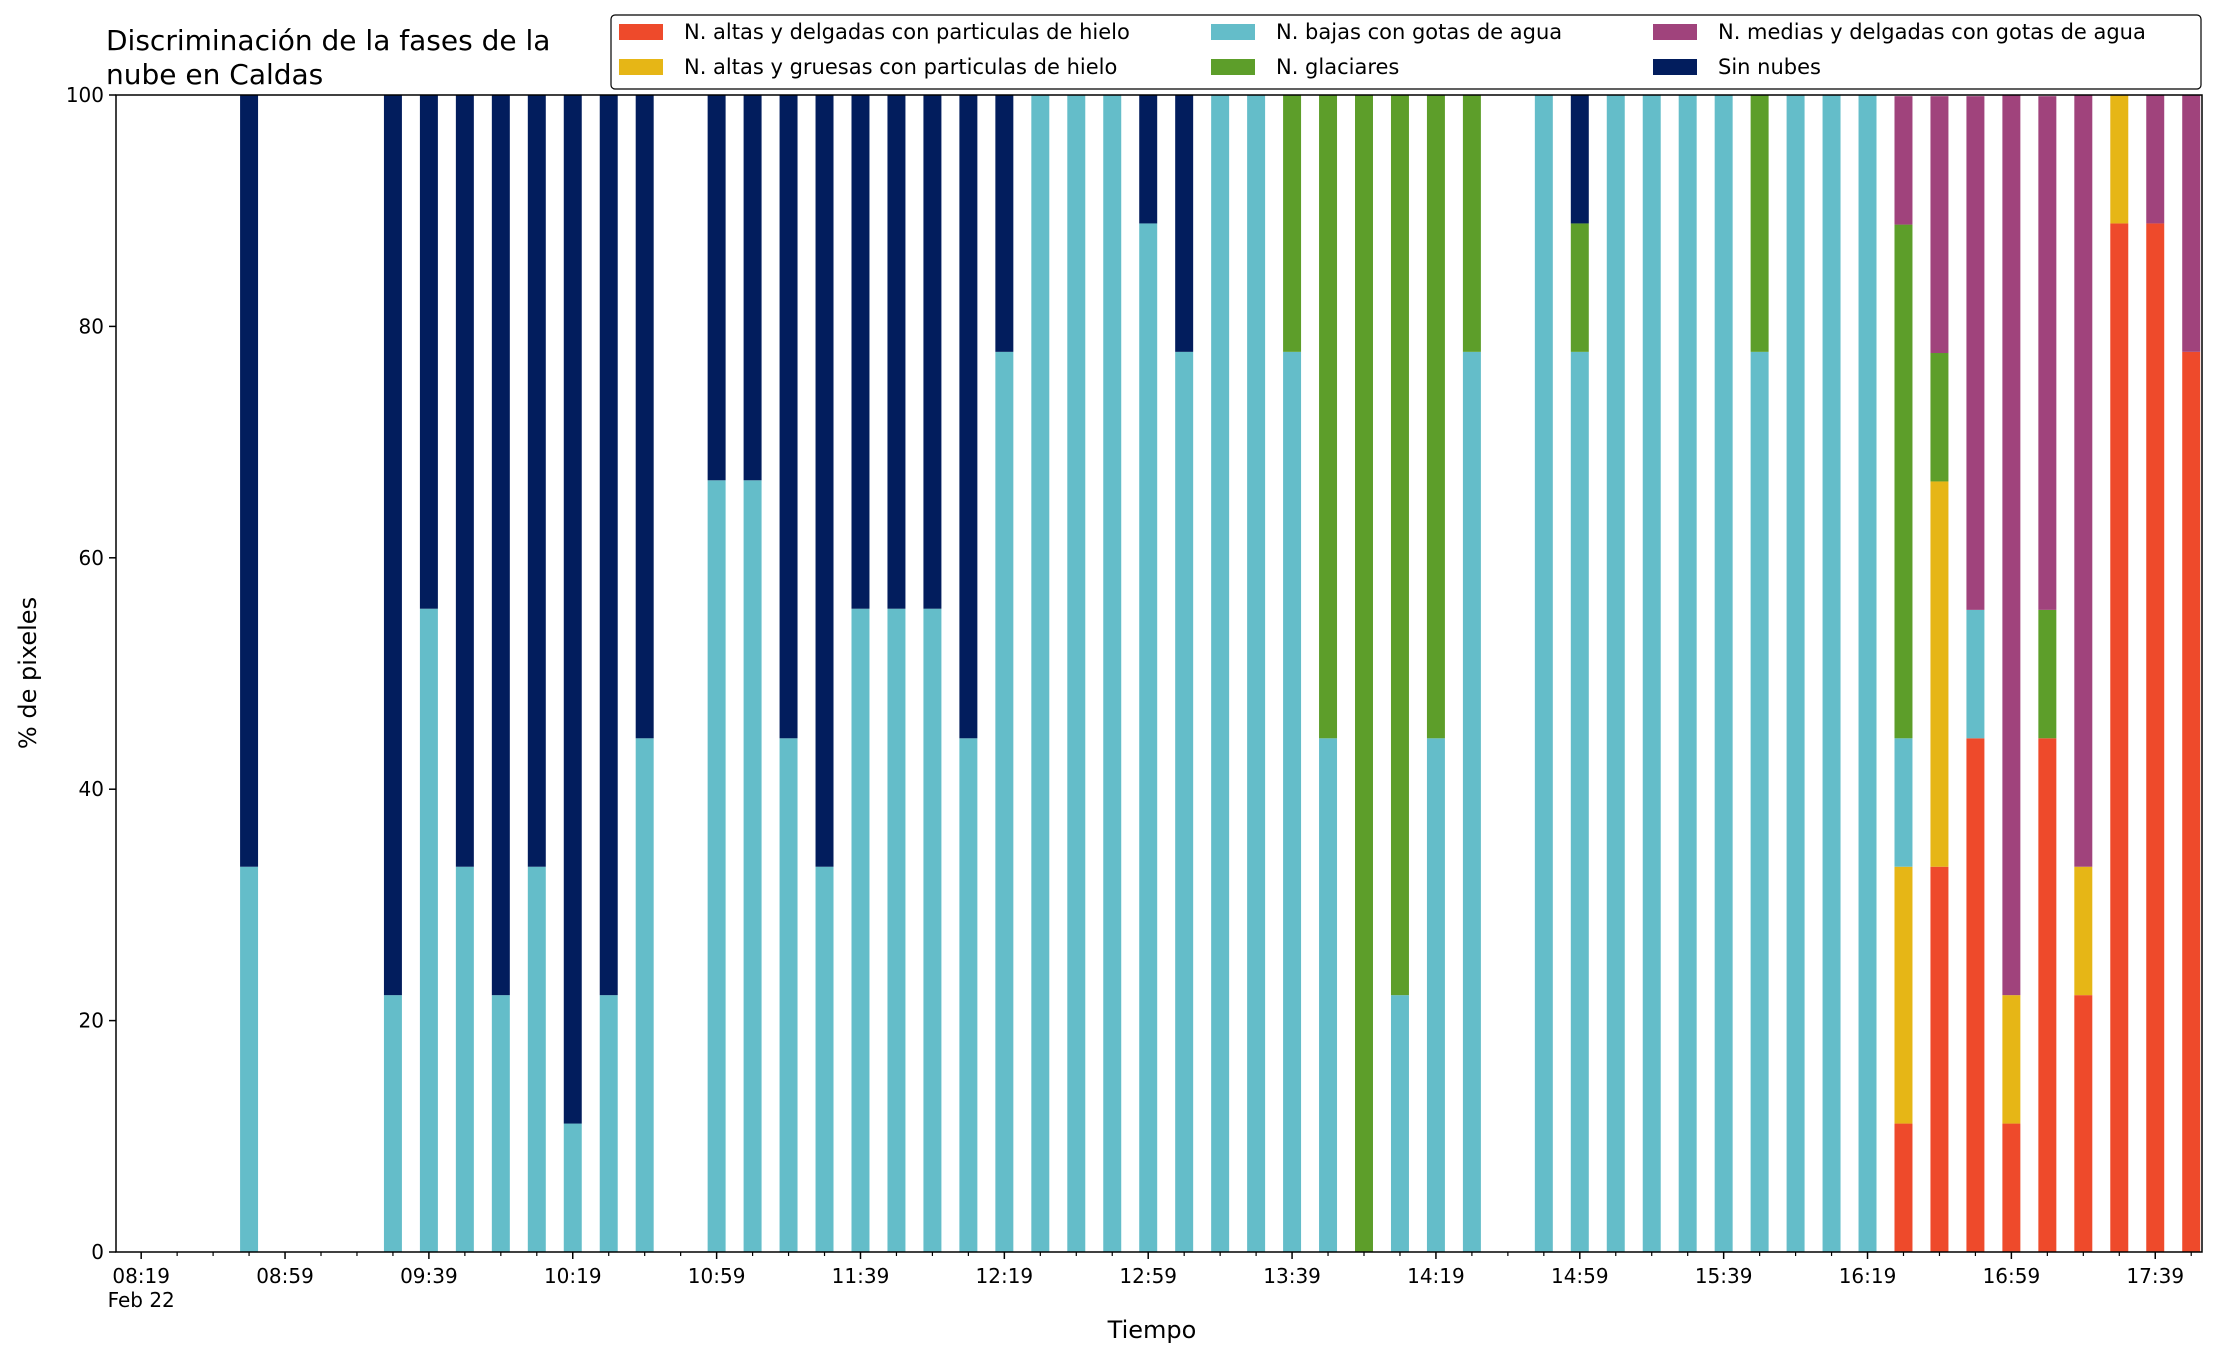  I want to click on legend-box, so click(1406, 52).